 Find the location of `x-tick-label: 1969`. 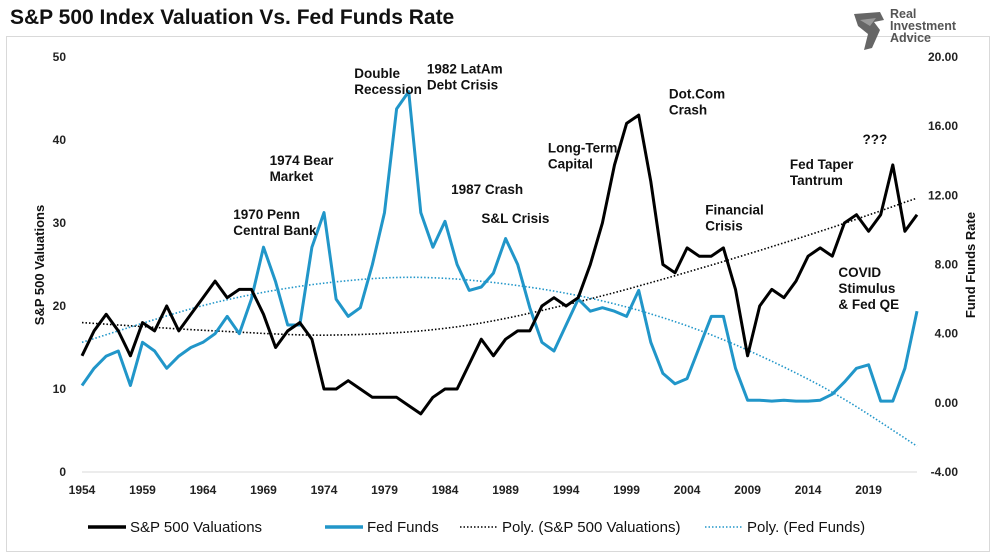

x-tick-label: 1969 is located at coordinates (263, 490).